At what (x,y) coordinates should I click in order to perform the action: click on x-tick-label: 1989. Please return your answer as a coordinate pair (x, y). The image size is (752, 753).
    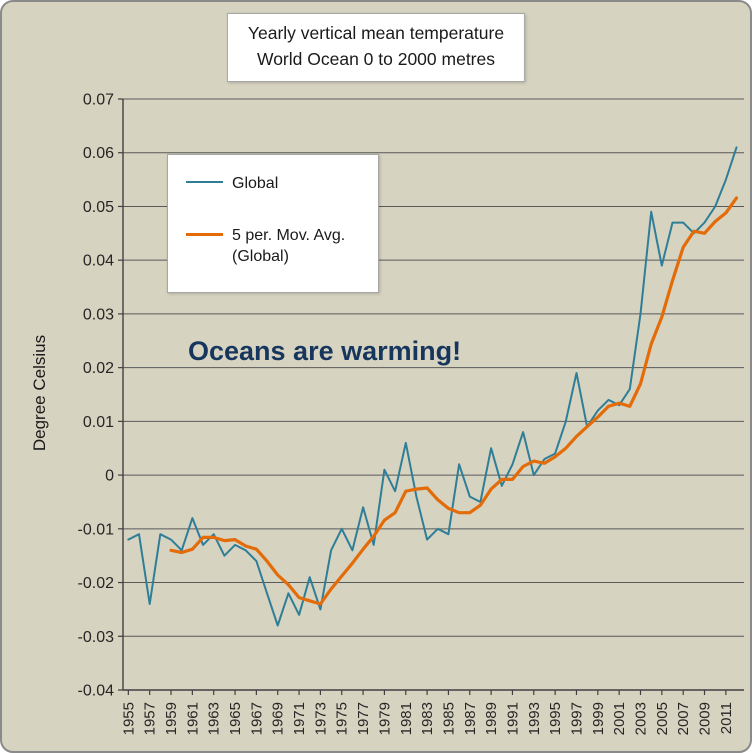
    Looking at the image, I should click on (491, 718).